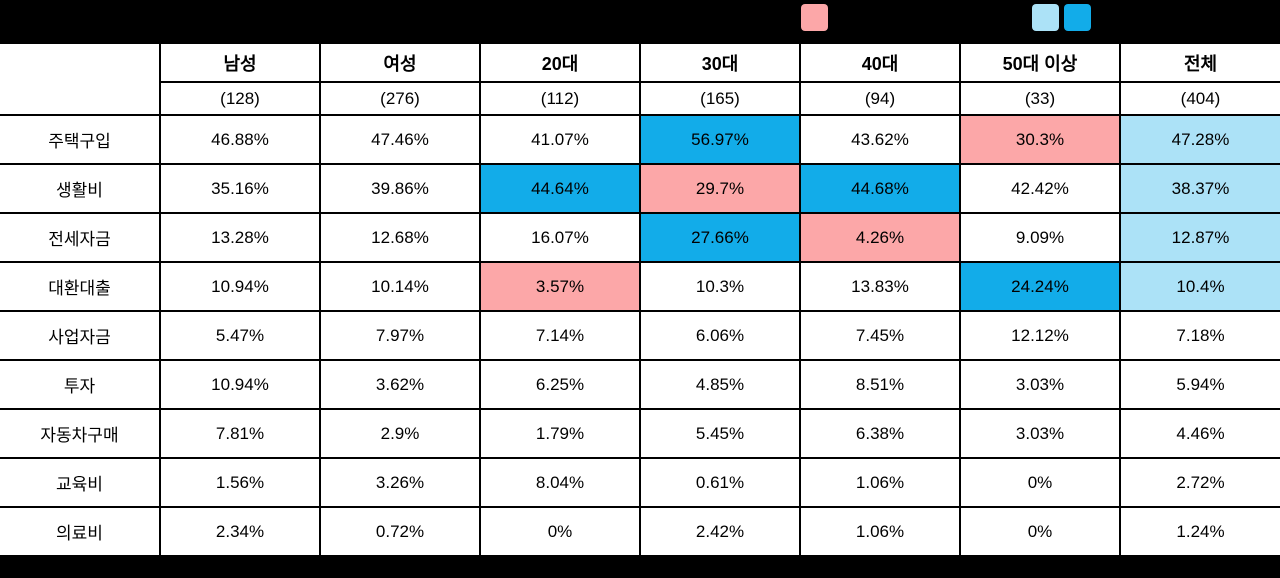 The width and height of the screenshot is (1280, 578). Describe the element at coordinates (80, 80) in the screenshot. I see `corner-cell` at that location.